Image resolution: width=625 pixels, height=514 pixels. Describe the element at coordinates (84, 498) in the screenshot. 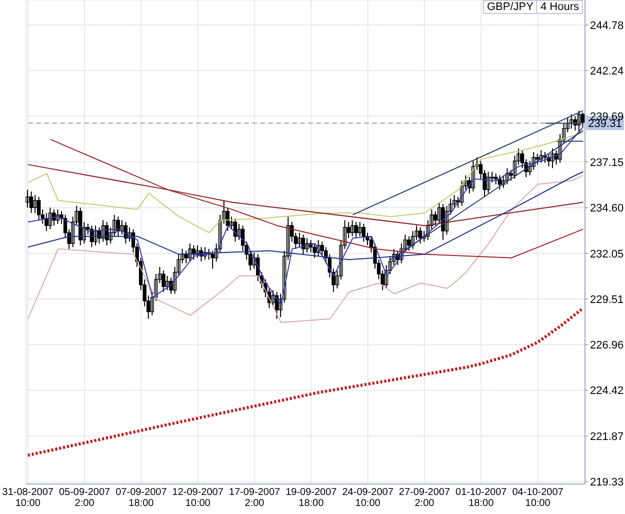

I see `x-tick-label: 05-09-2007 2:00` at that location.